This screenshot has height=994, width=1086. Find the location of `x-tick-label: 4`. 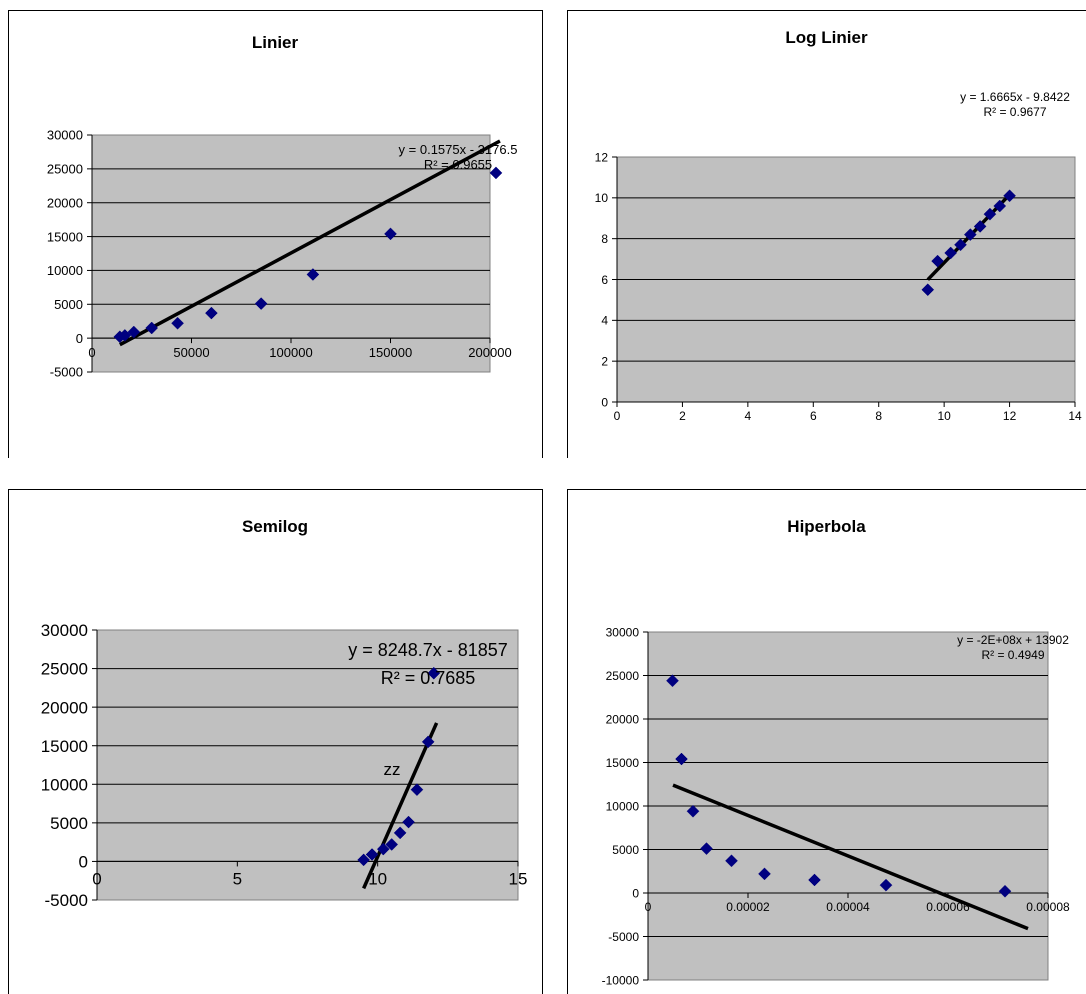

x-tick-label: 4 is located at coordinates (748, 416).